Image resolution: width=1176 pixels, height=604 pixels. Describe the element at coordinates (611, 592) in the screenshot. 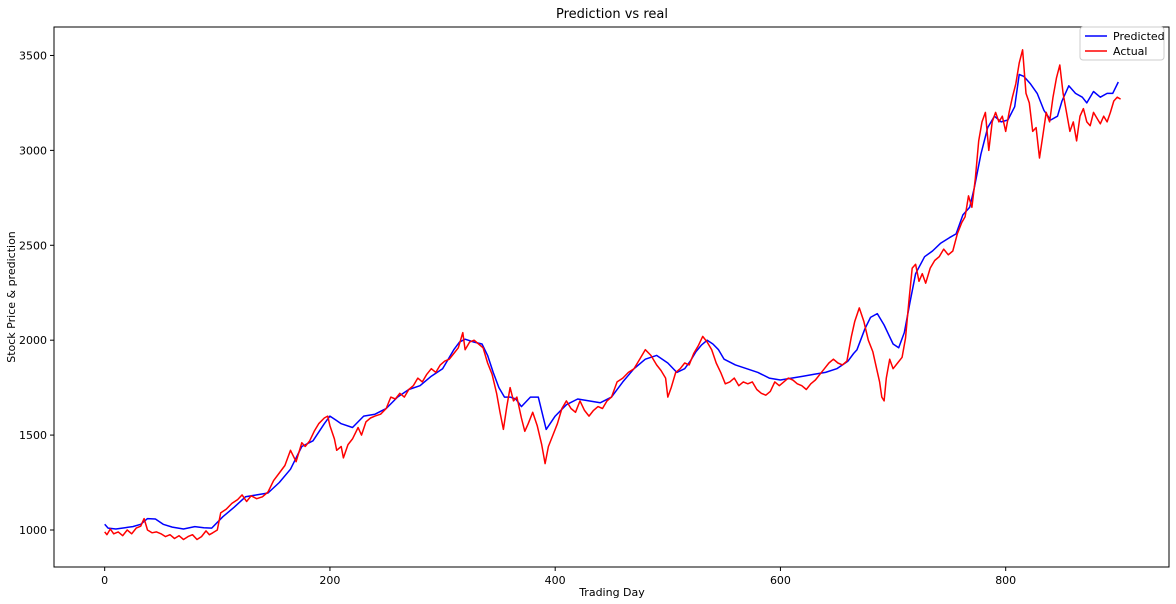

I see `x-axis-label: Trading Day` at that location.